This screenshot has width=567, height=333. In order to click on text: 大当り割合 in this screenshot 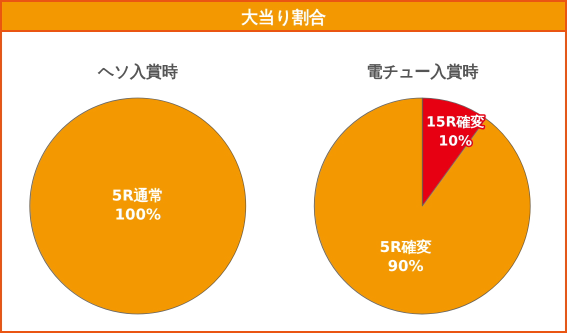, I will do `click(283, 18)`.